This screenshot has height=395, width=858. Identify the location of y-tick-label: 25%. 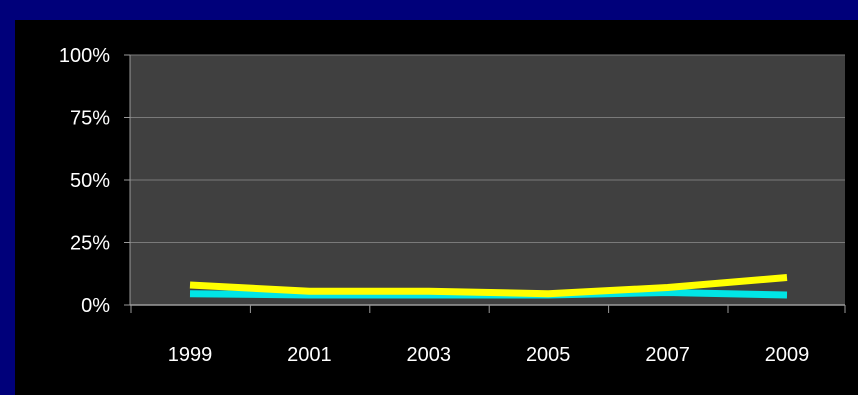
(90, 244).